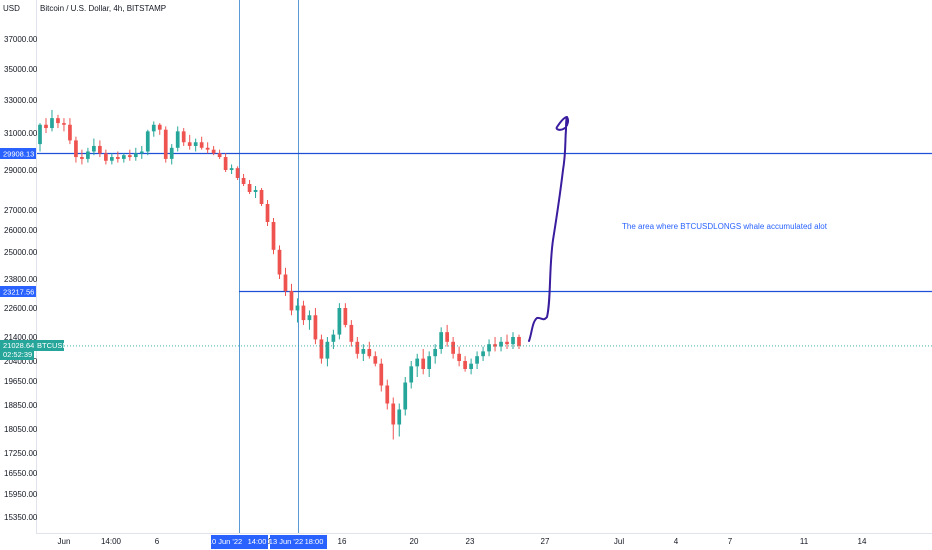 This screenshot has width=932, height=550. Describe the element at coordinates (730, 541) in the screenshot. I see `time-tick-label: 7` at that location.